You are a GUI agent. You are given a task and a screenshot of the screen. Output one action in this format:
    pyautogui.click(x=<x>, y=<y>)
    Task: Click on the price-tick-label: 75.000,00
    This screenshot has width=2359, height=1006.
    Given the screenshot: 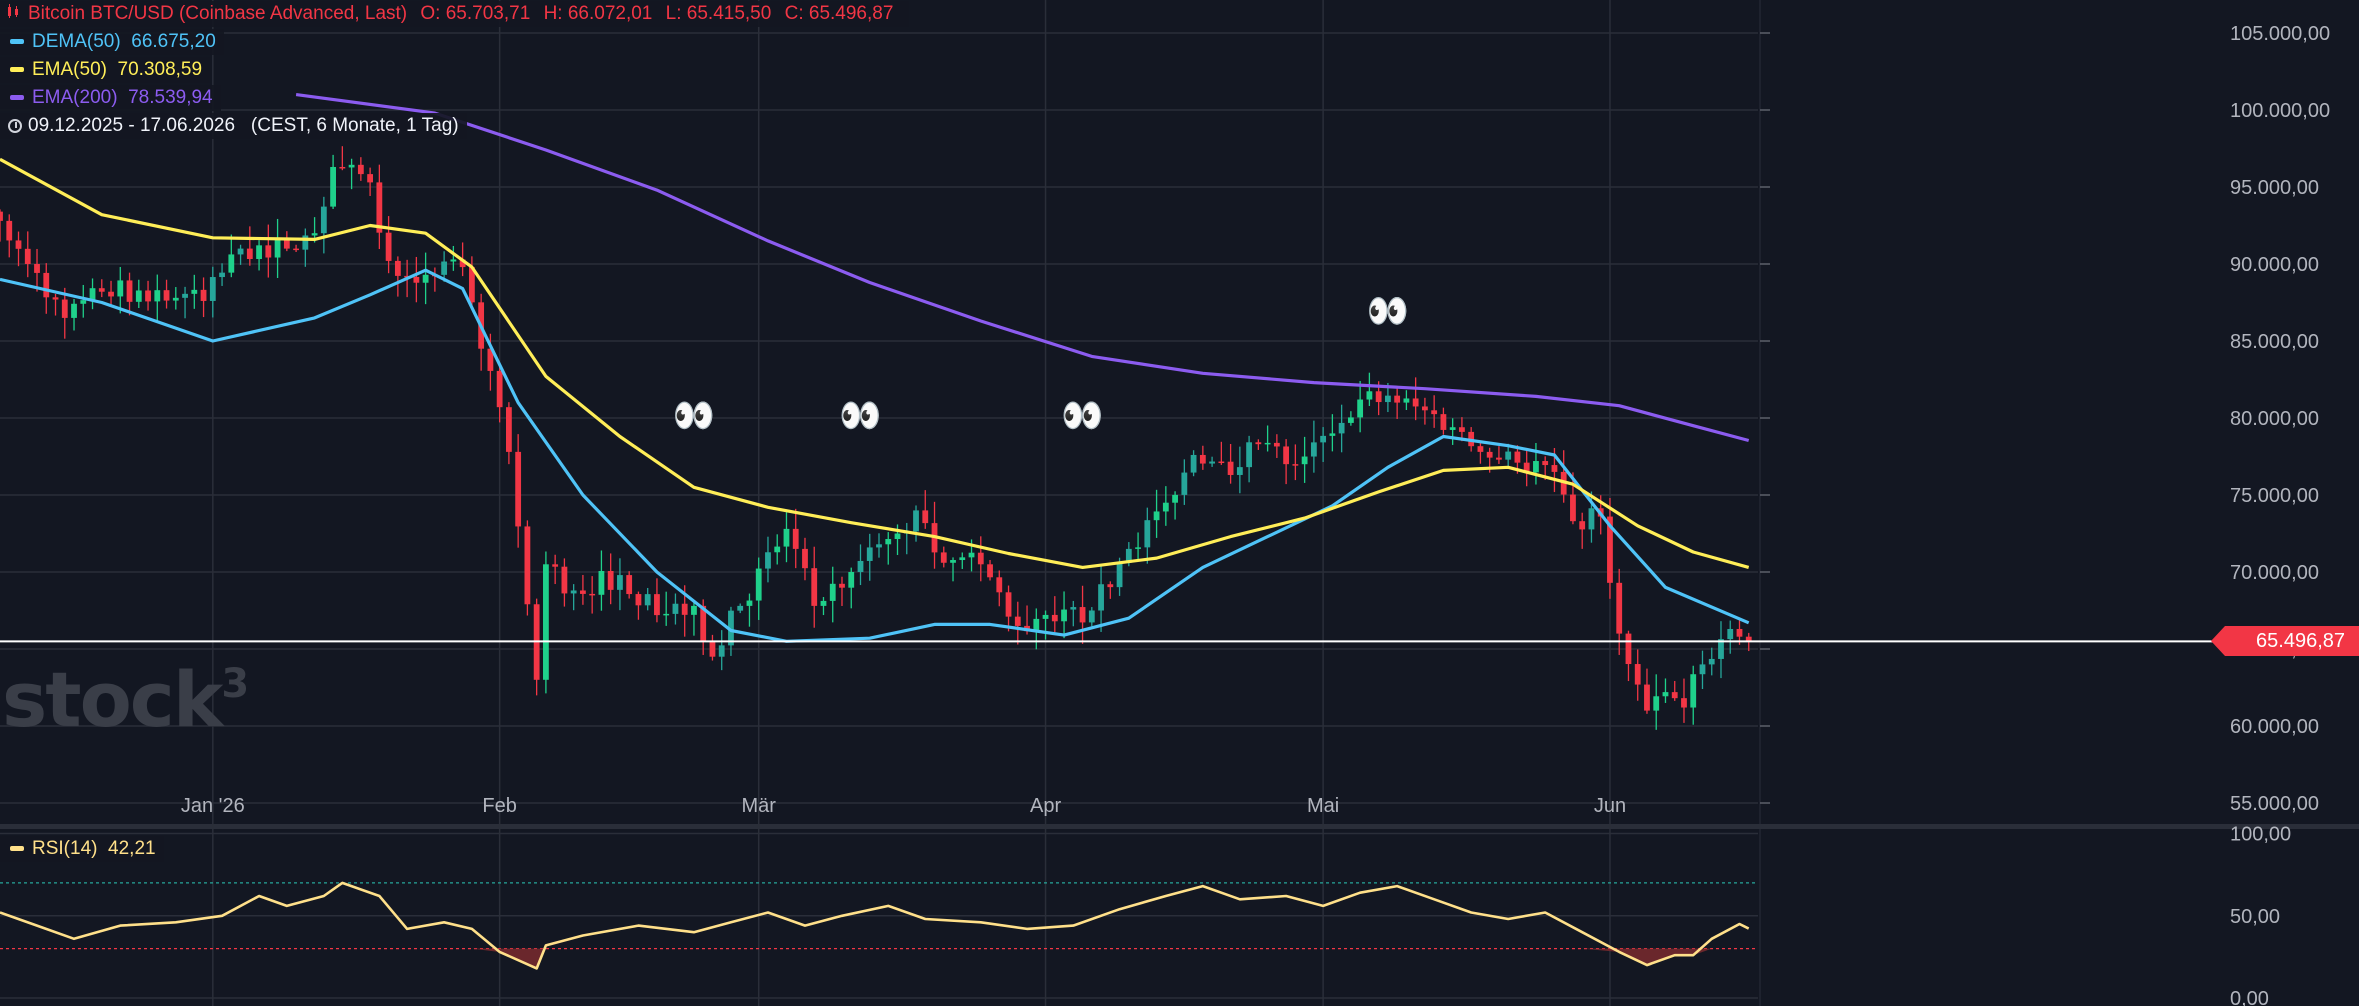 What is the action you would take?
    pyautogui.click(x=2274, y=496)
    